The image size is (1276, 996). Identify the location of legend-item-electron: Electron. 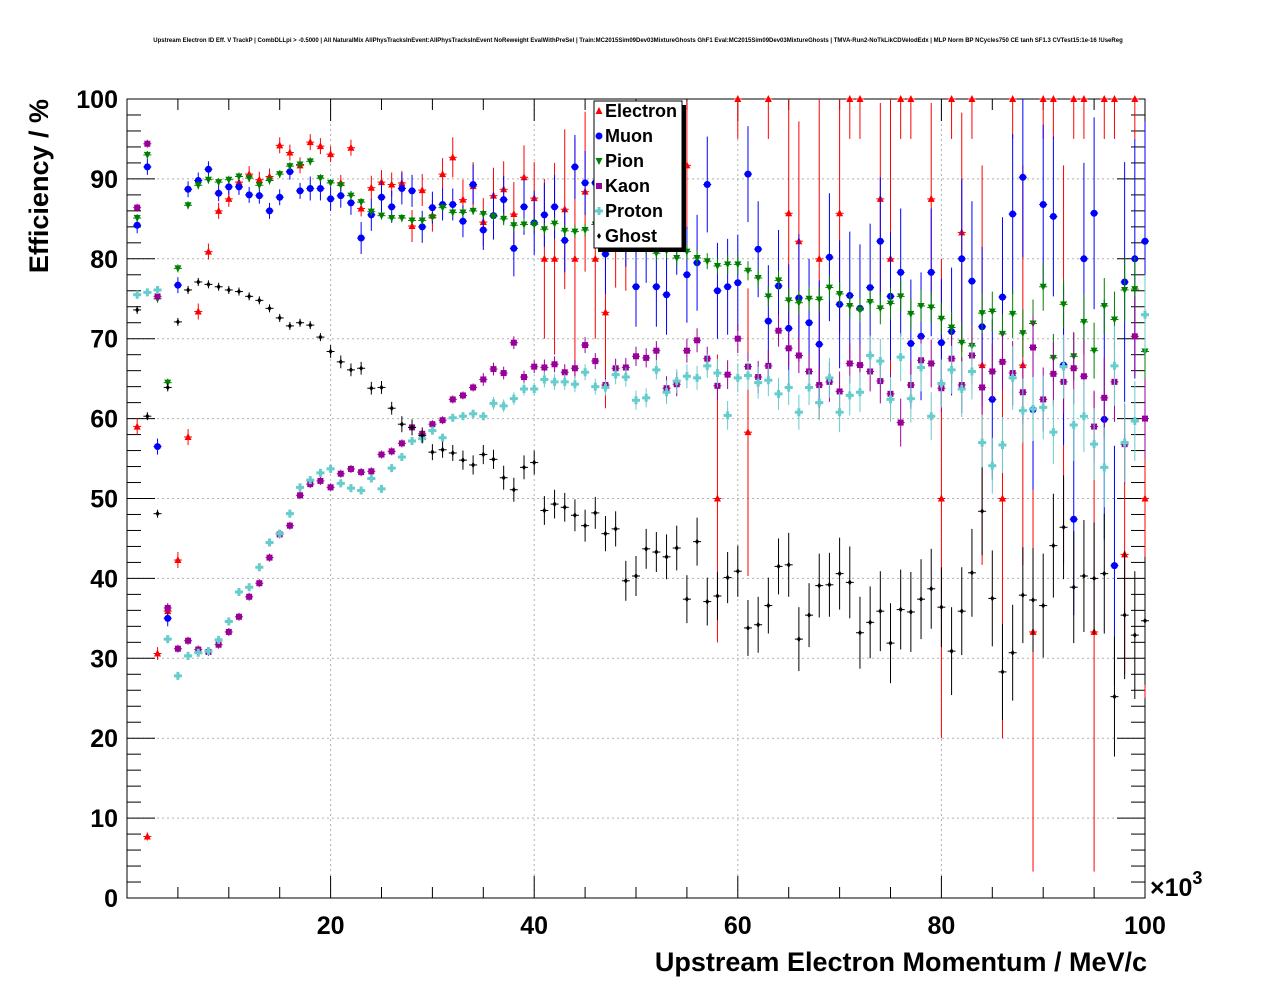
(636, 111).